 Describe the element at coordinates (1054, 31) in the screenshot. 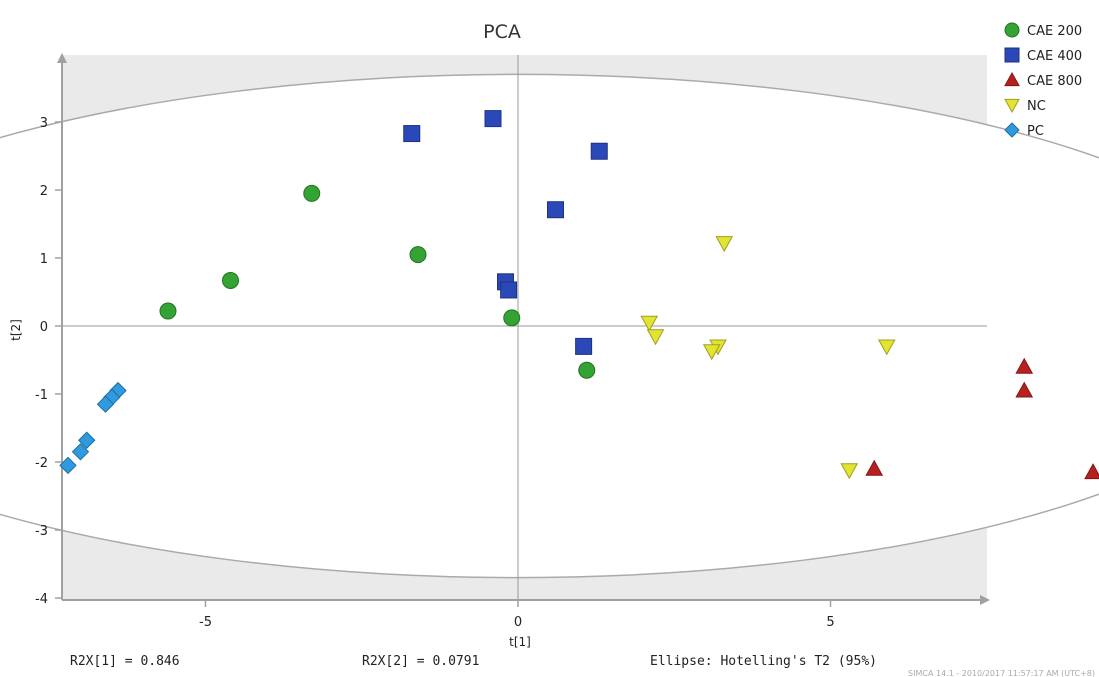

I see `legend-label-cae-200: CAE 200` at that location.